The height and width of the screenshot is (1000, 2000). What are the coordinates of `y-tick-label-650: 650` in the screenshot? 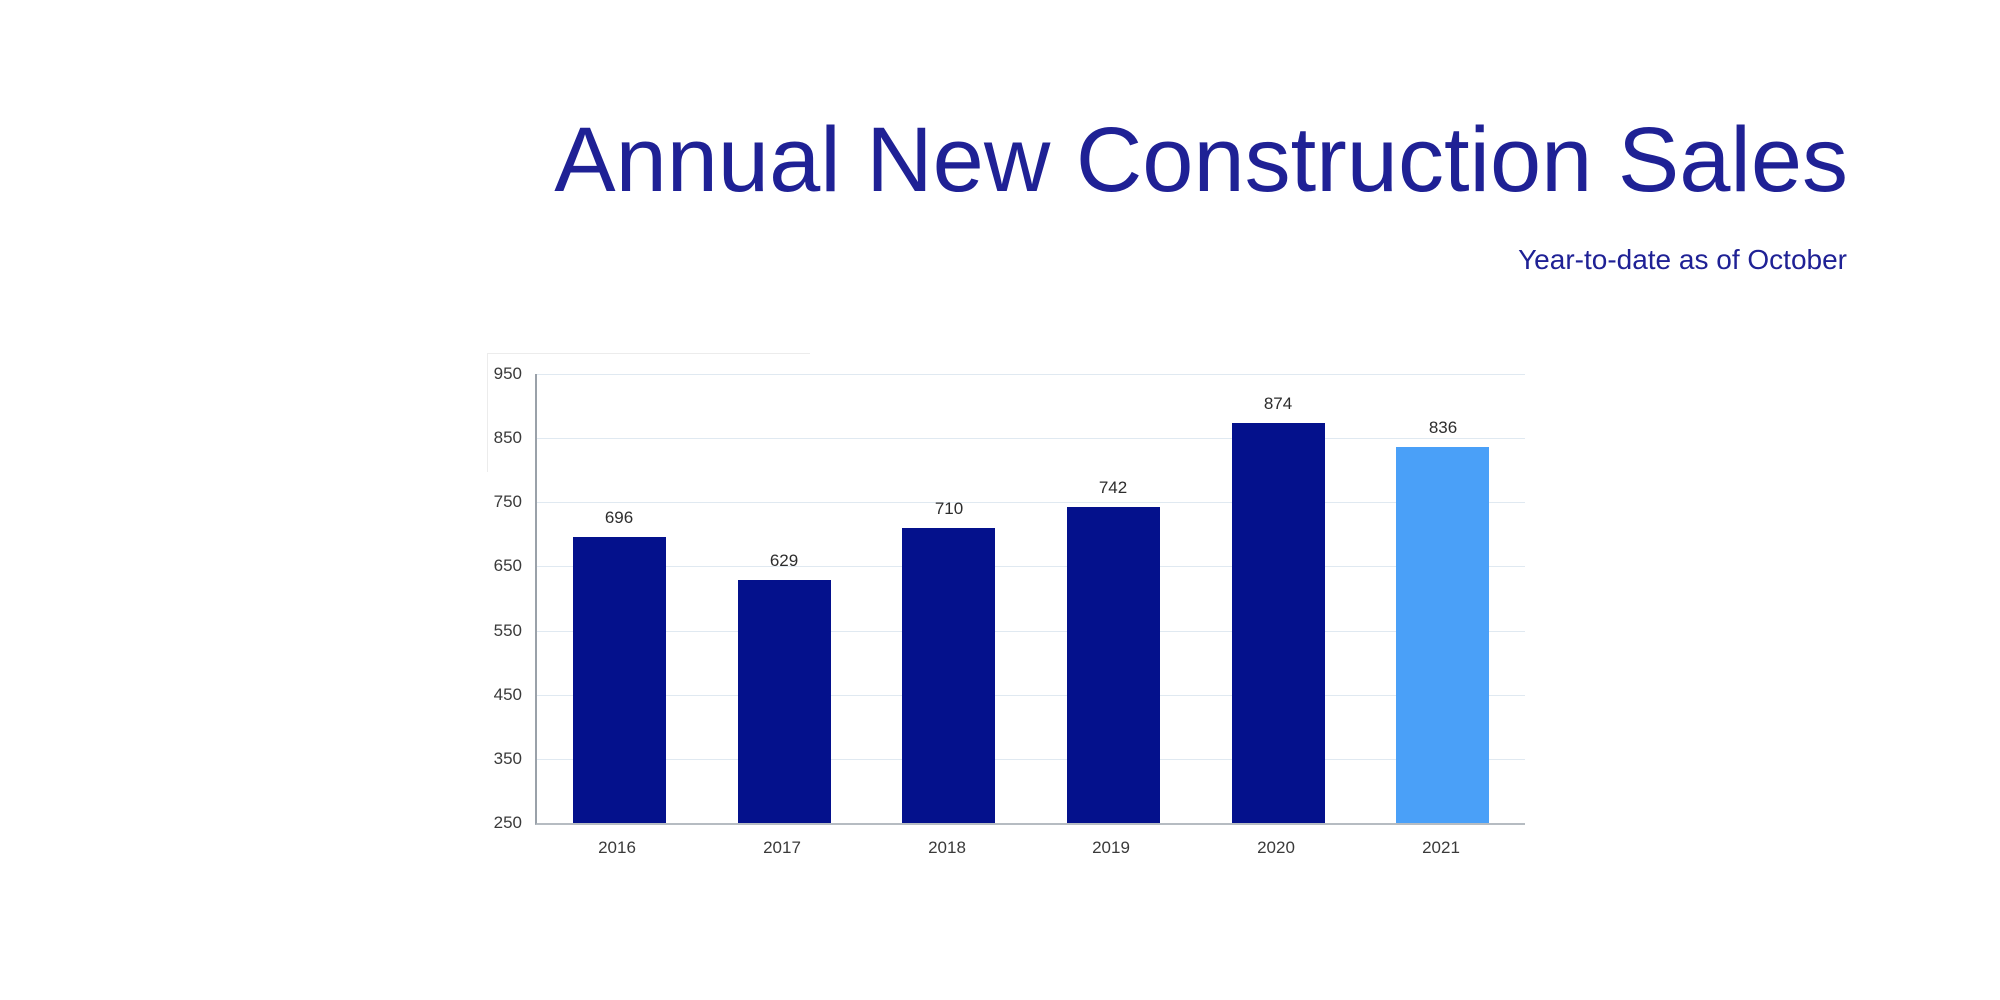 It's located at (507, 565).